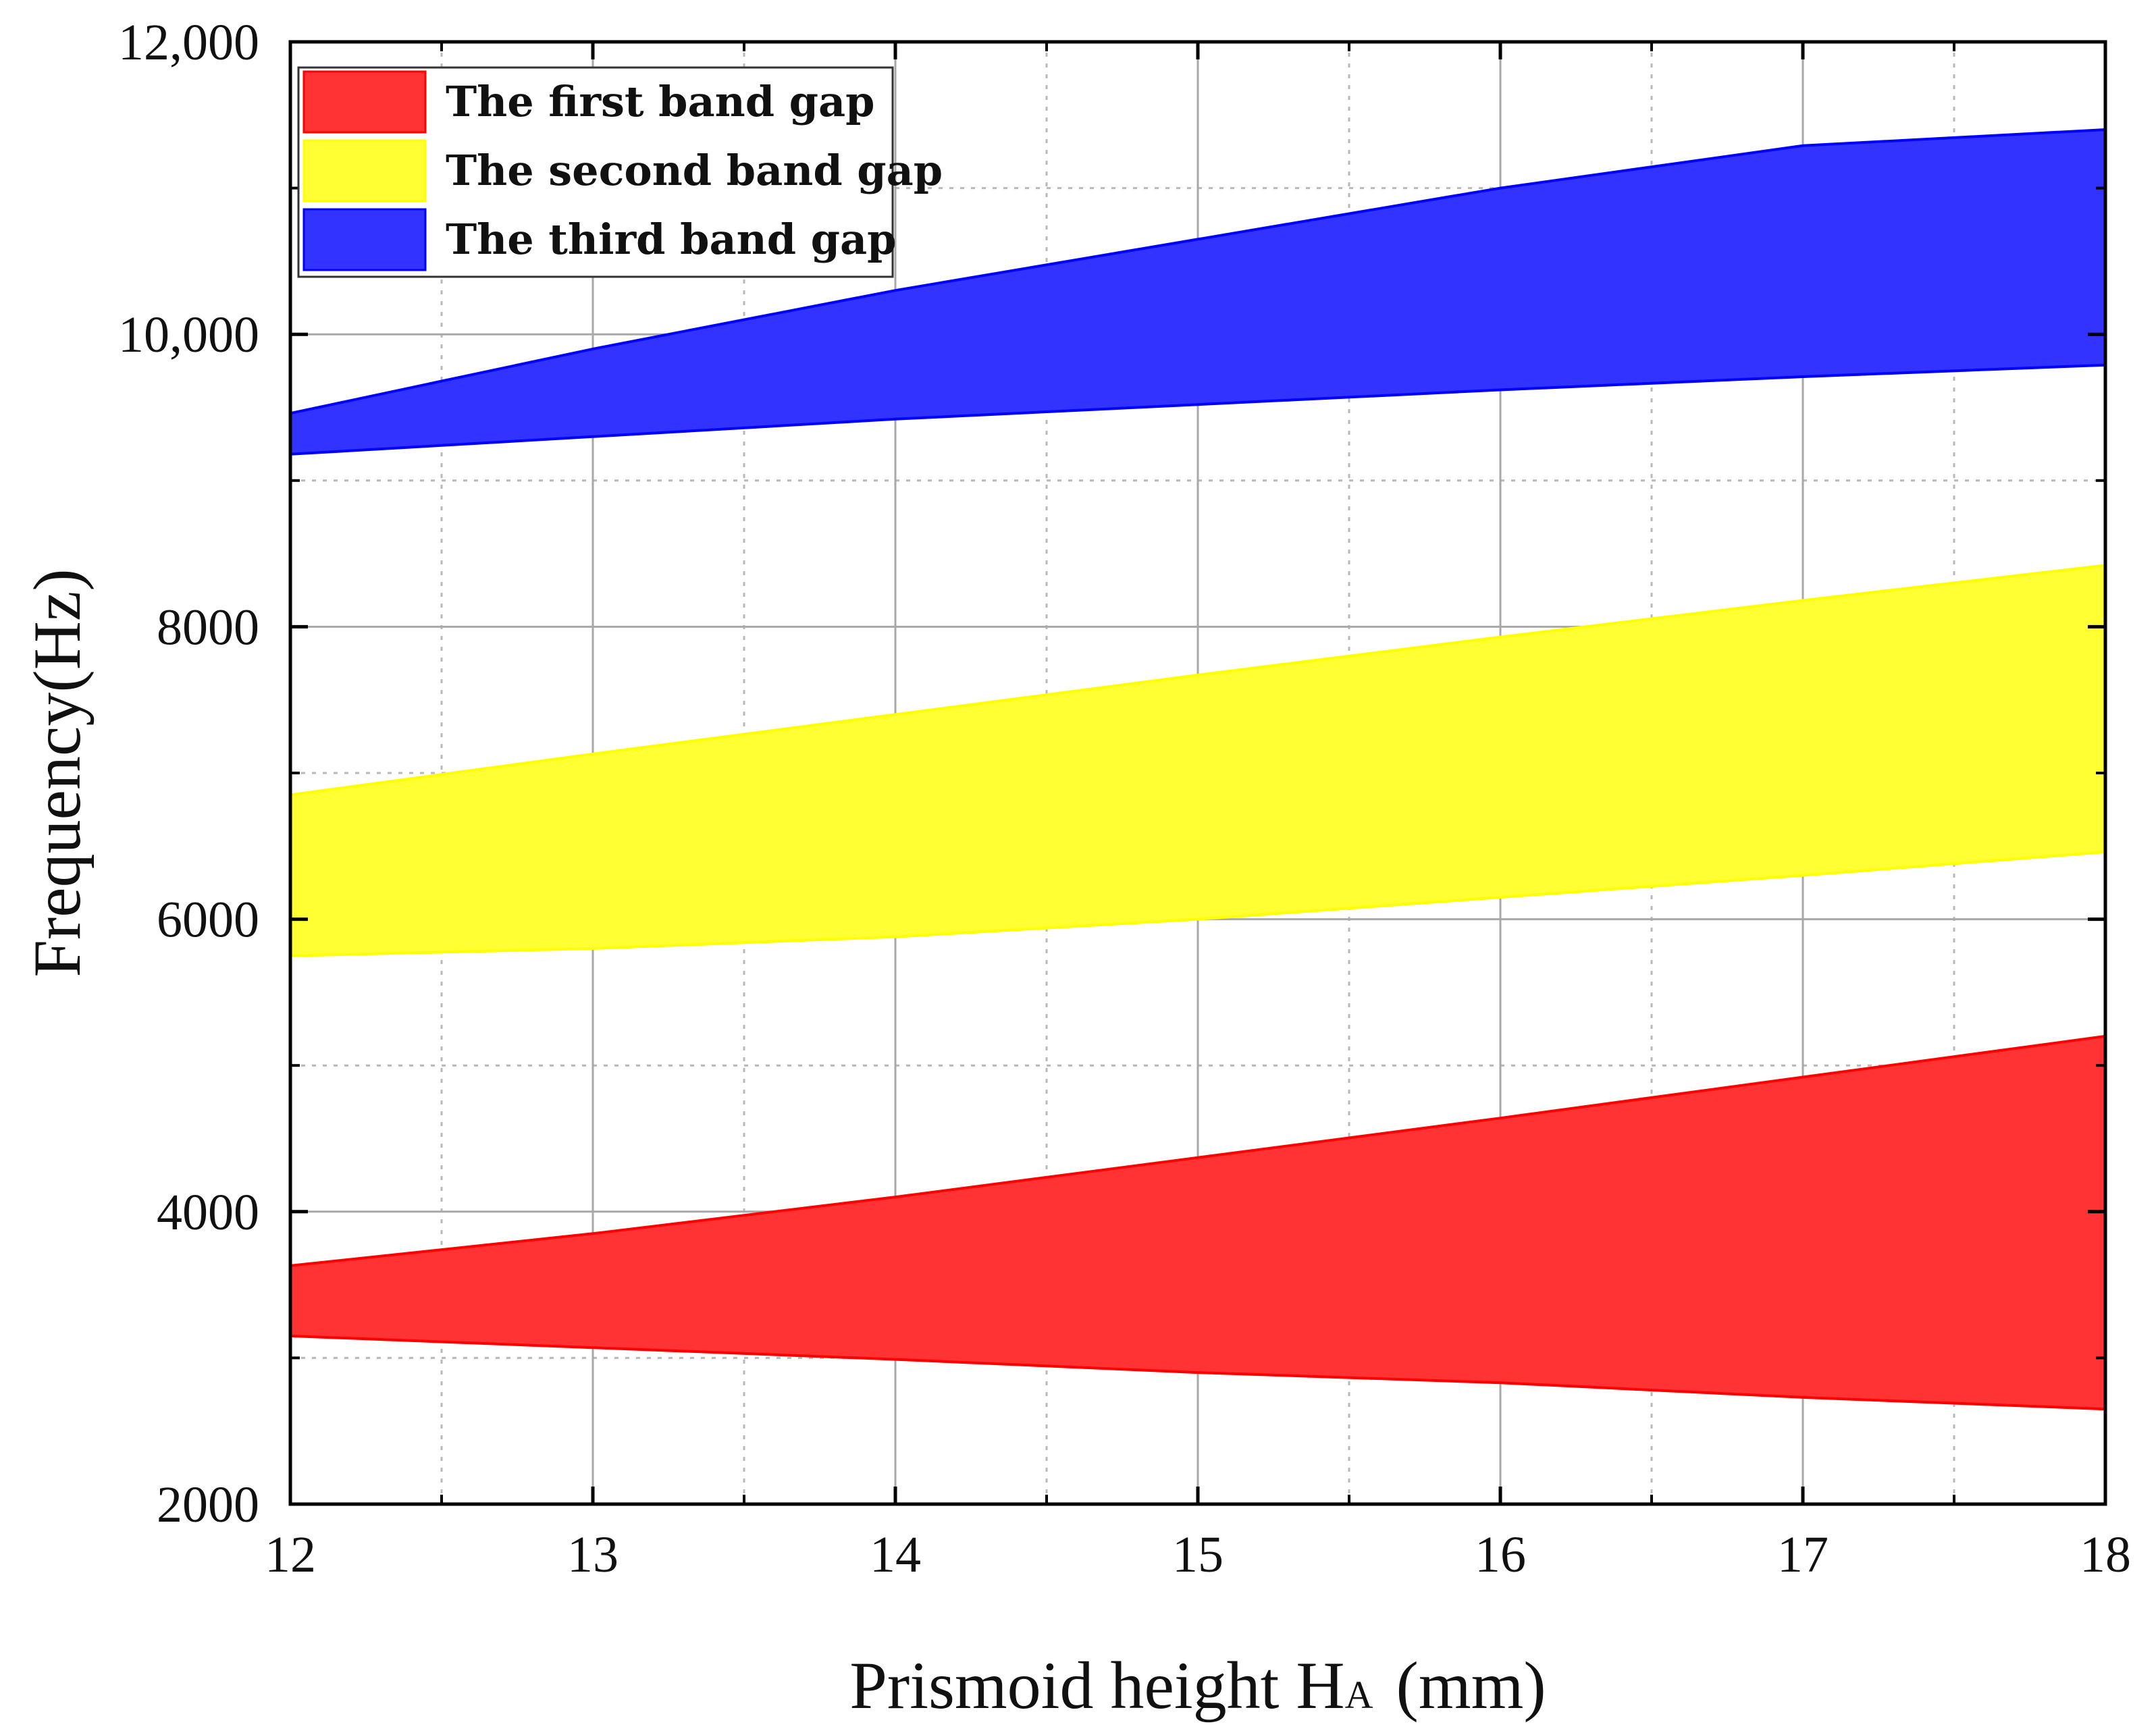 The height and width of the screenshot is (1735, 2156). I want to click on x-axis-title-unit: (mm), so click(1471, 1685).